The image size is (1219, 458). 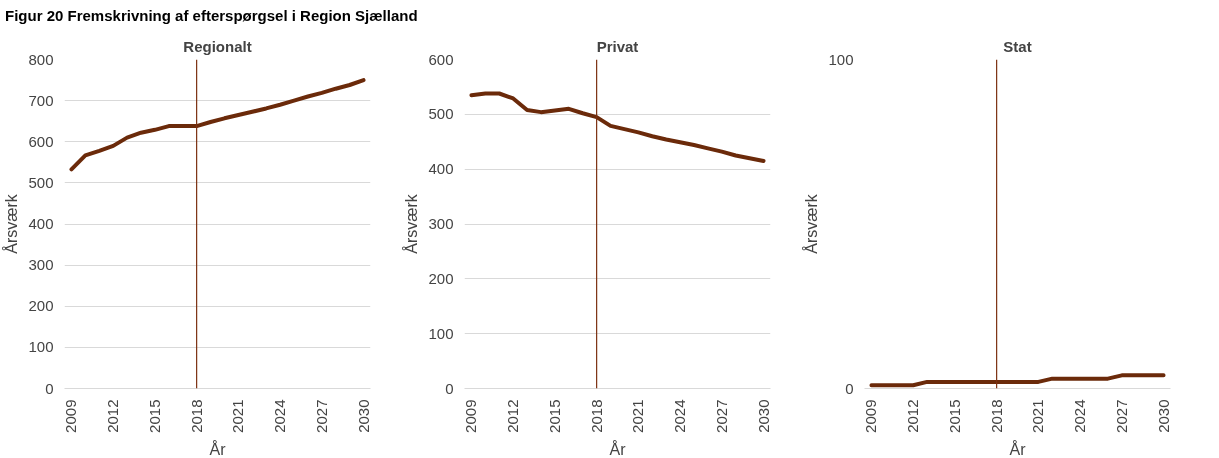 I want to click on chart-title: Regionalt, so click(x=217, y=46).